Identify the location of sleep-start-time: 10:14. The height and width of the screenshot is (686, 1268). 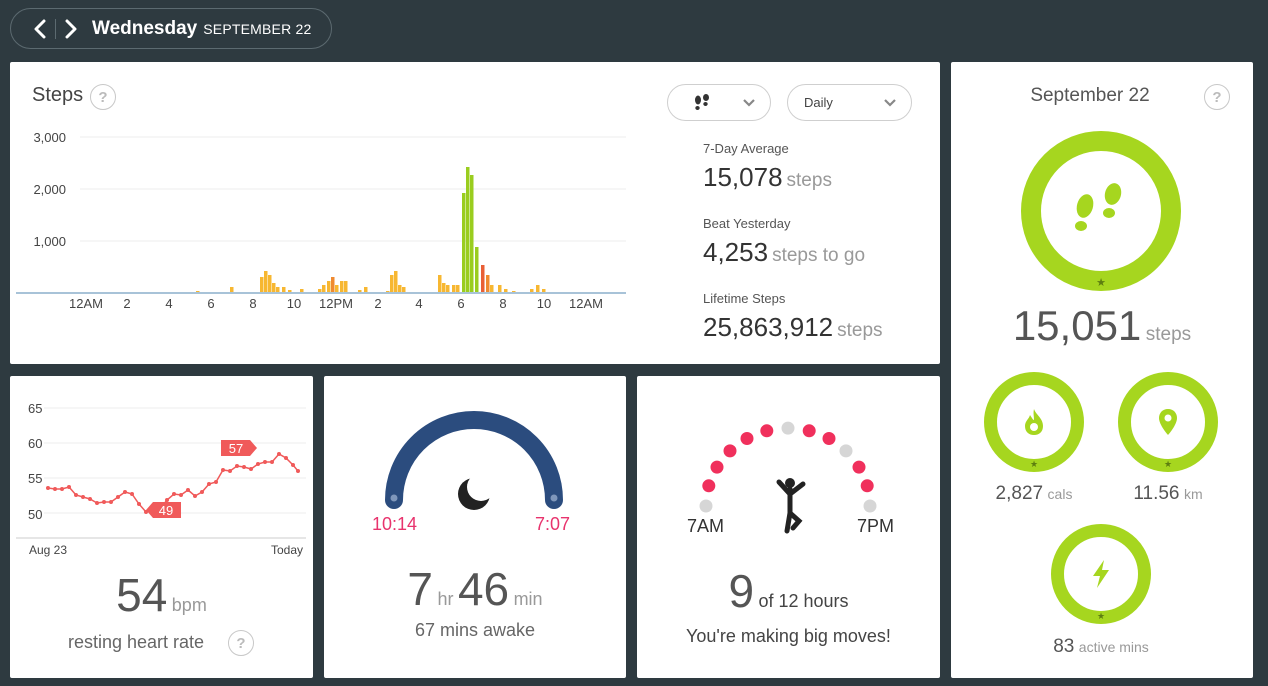
(395, 524).